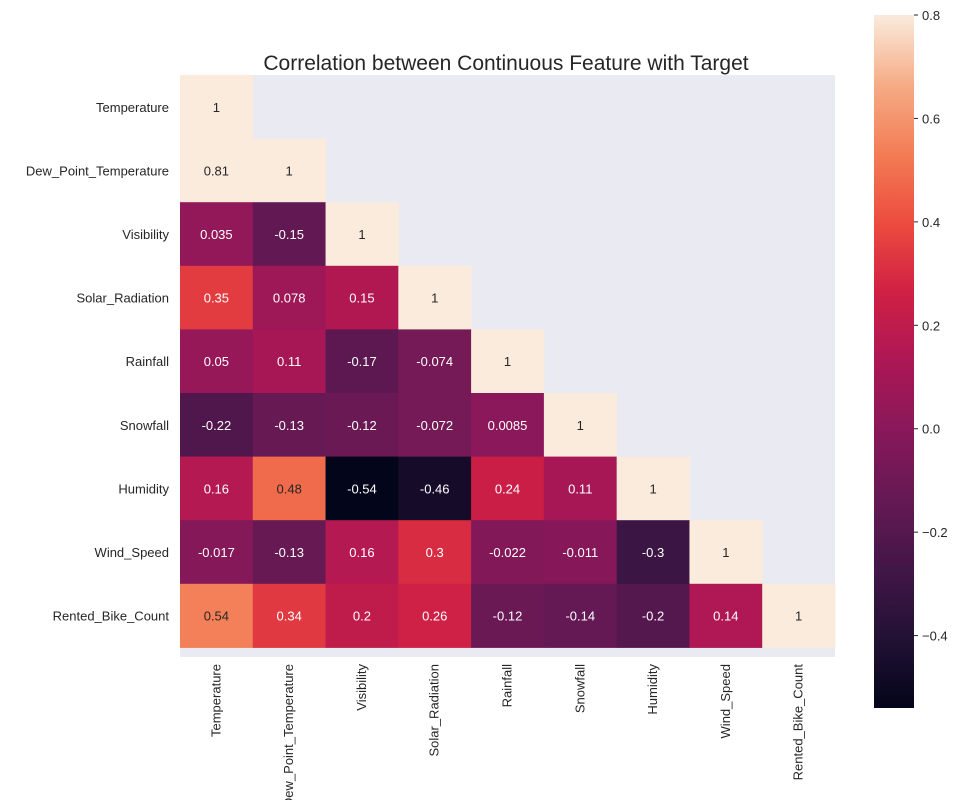 This screenshot has width=959, height=800. I want to click on cell-value-label: -0.22, so click(217, 425).